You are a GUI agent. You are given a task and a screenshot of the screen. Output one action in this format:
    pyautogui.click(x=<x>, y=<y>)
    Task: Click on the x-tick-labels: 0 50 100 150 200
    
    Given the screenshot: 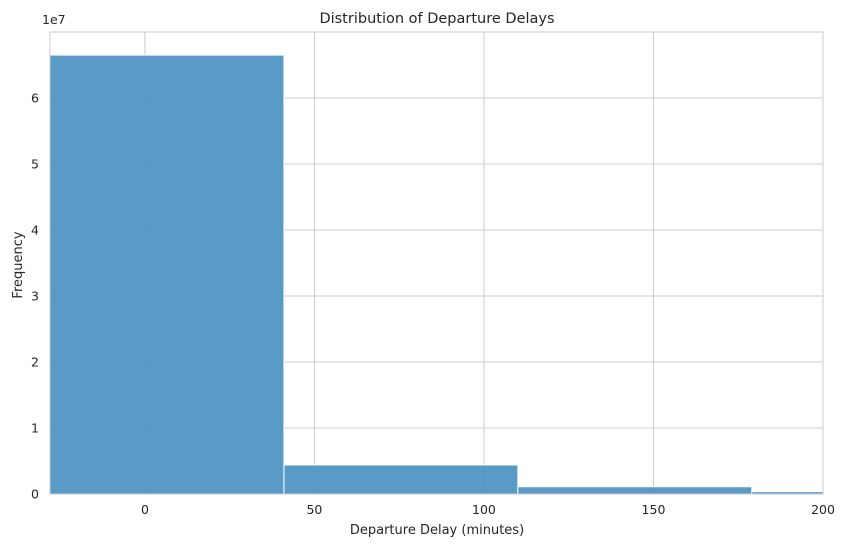 What is the action you would take?
    pyautogui.click(x=488, y=509)
    